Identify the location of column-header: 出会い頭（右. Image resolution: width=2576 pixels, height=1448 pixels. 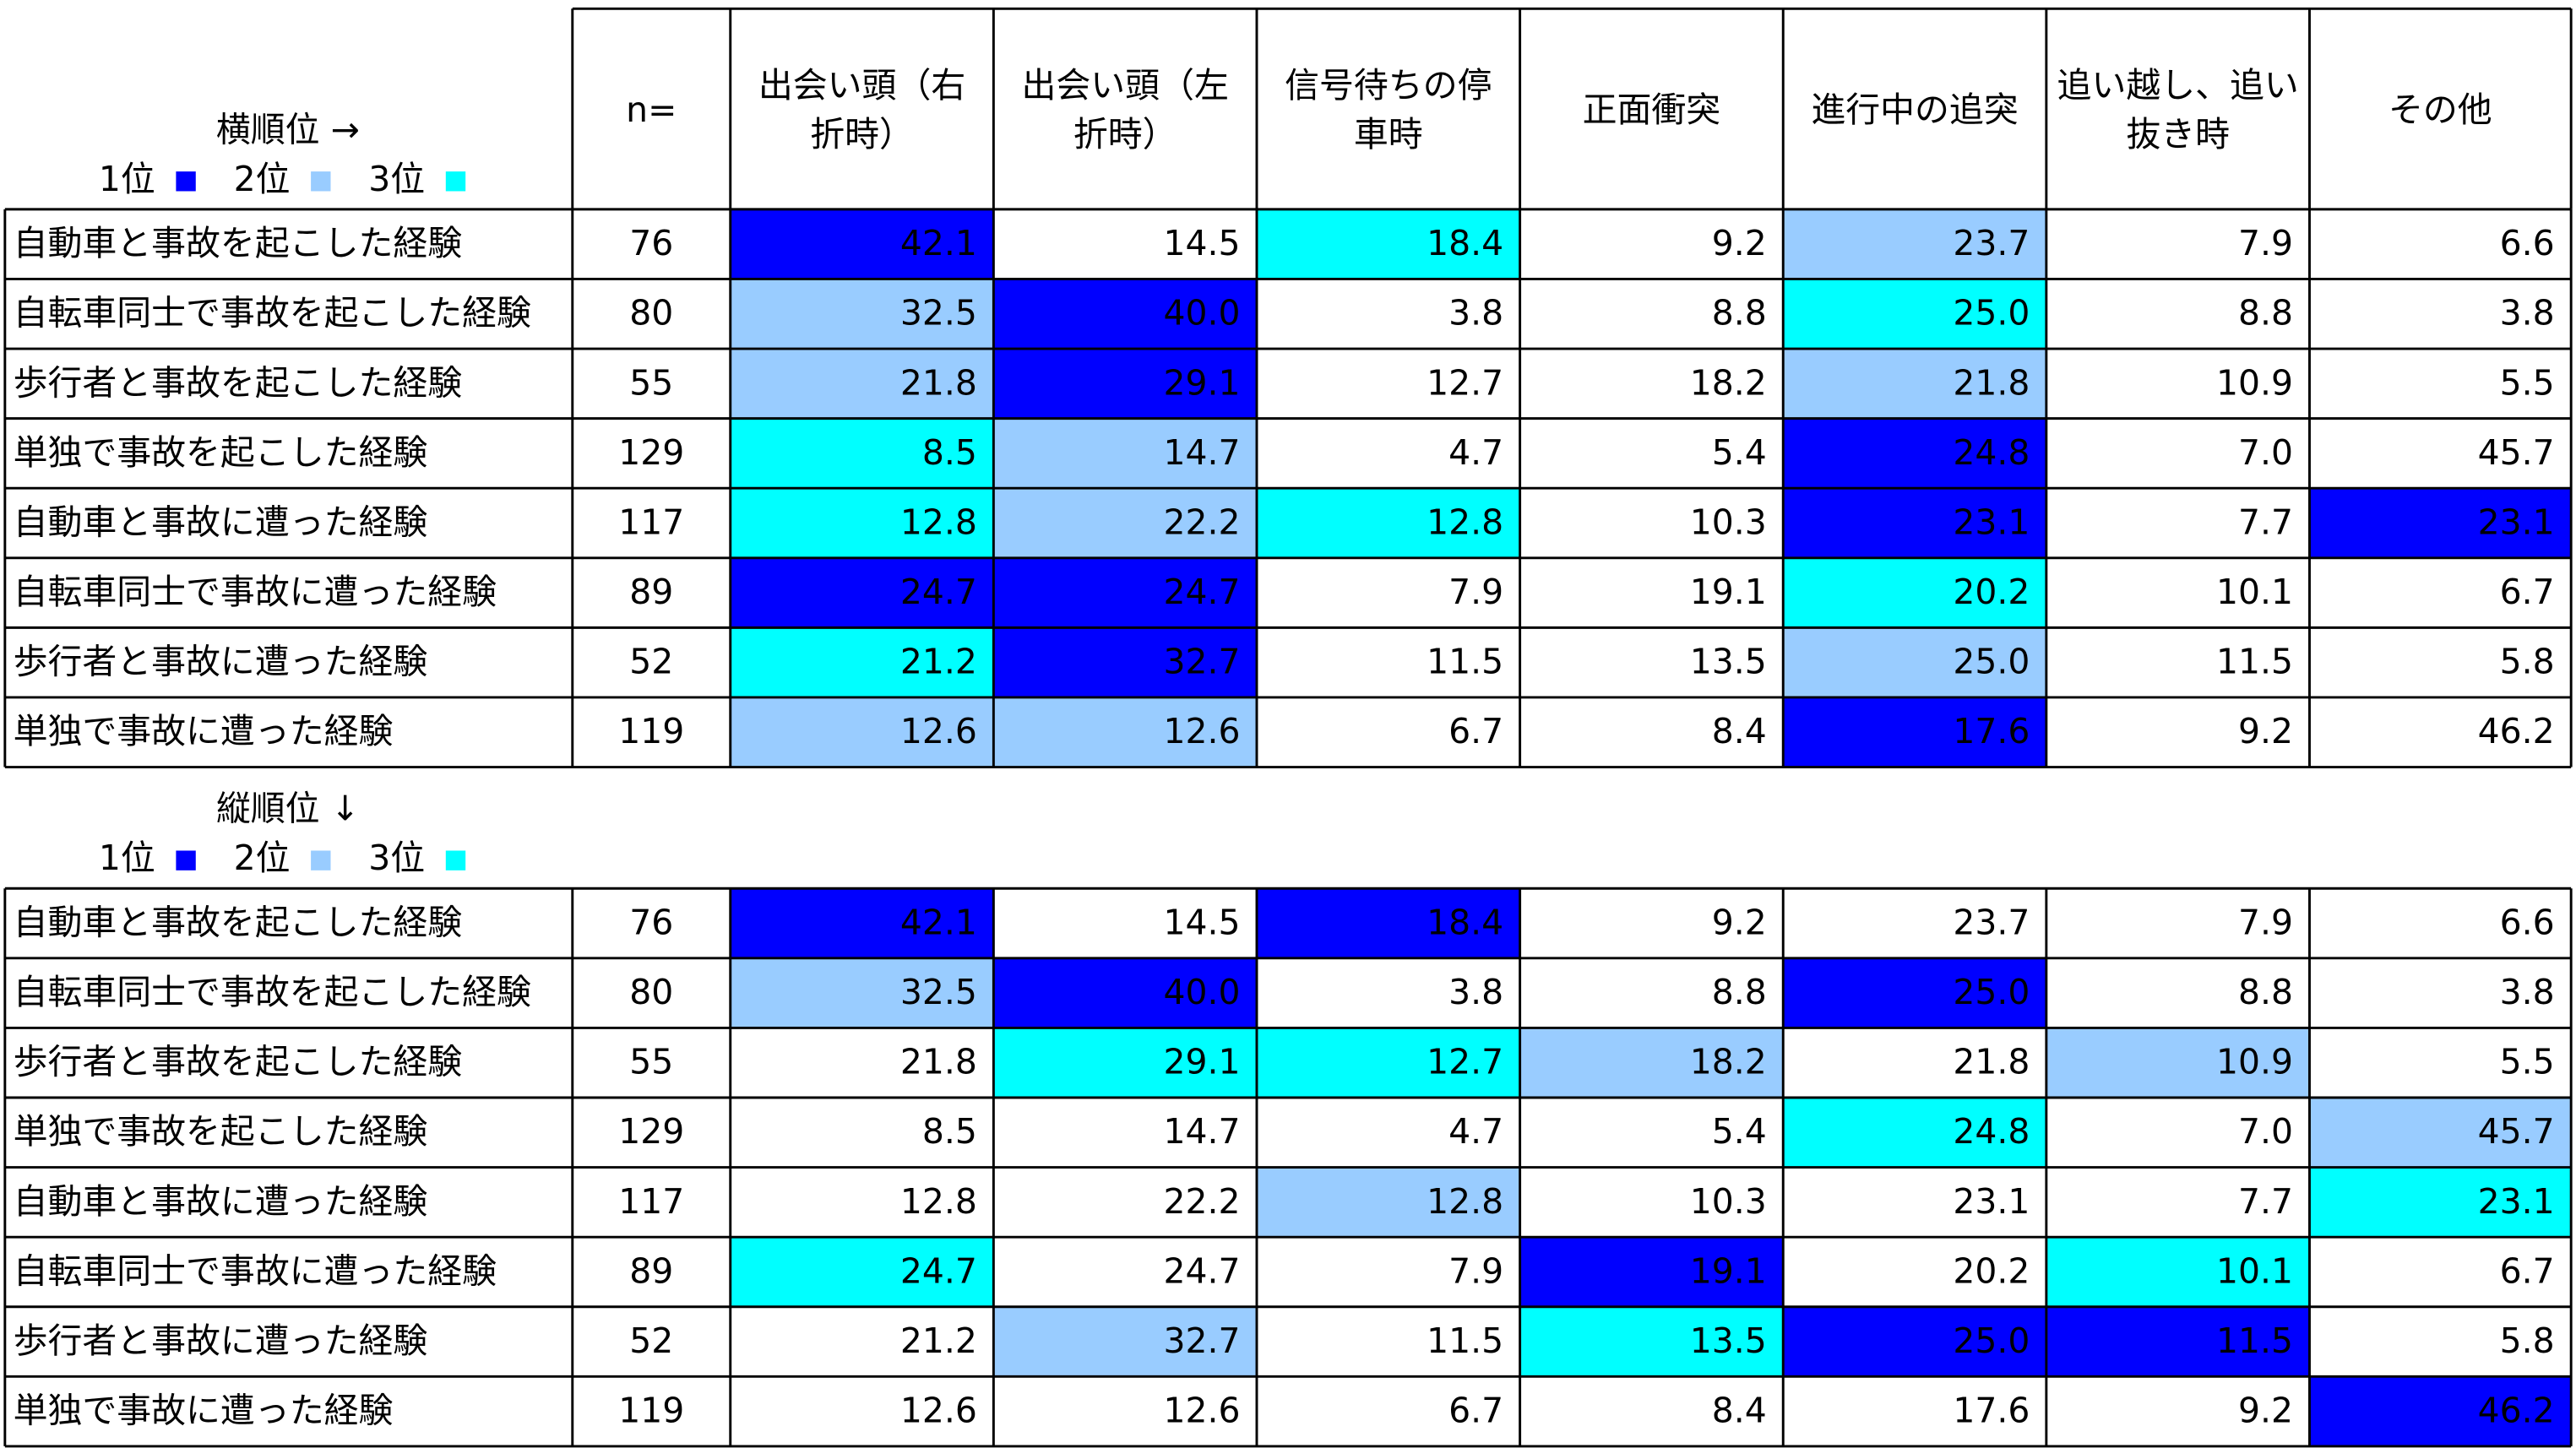
(861, 86).